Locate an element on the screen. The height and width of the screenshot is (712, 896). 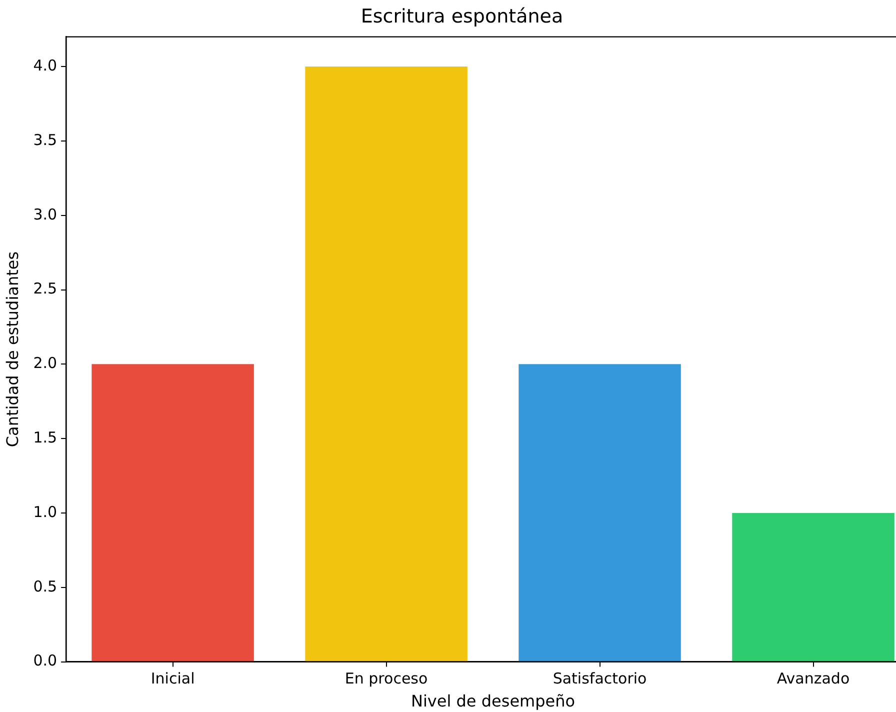
y-tick-label: 0.0 is located at coordinates (45, 661).